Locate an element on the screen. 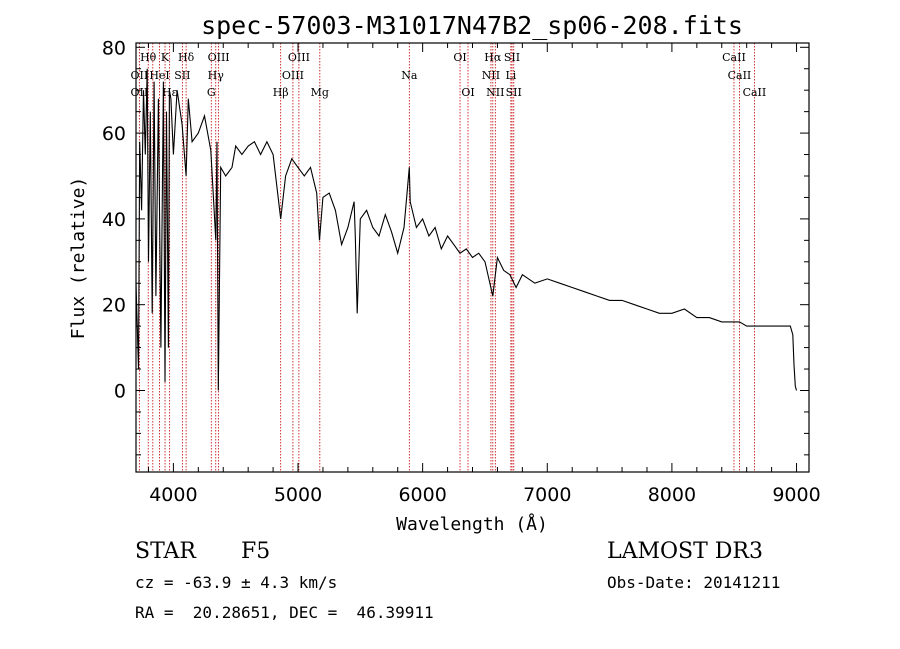 Image resolution: width=900 pixels, height=649 pixels. object-subclass: F5 is located at coordinates (256, 551).